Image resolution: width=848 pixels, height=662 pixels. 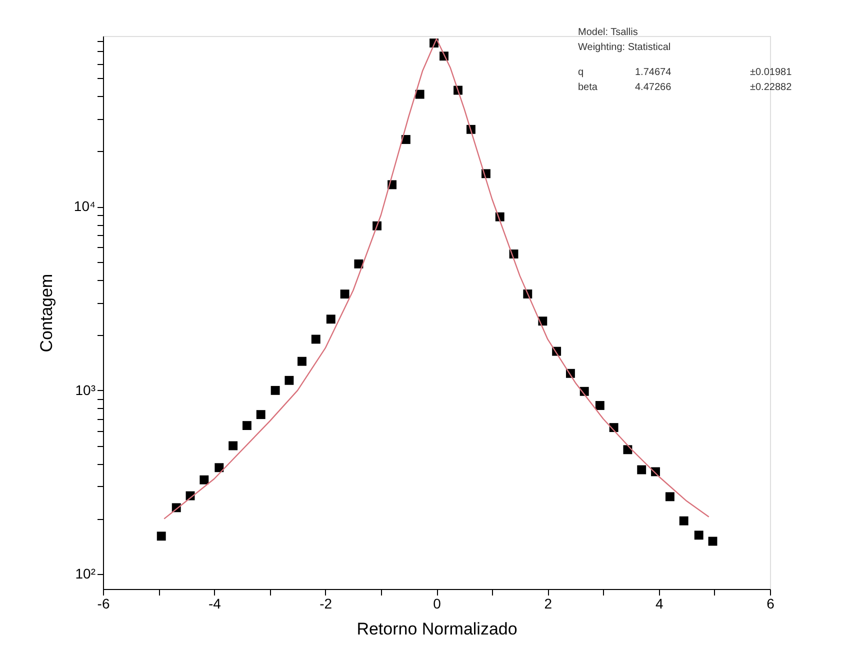 What do you see at coordinates (85, 206) in the screenshot?
I see `y-tick-label: 10⁴` at bounding box center [85, 206].